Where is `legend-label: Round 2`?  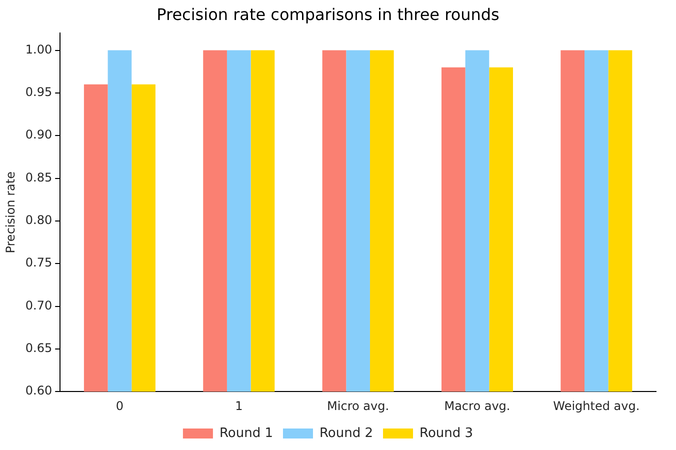
legend-label: Round 2 is located at coordinates (346, 433).